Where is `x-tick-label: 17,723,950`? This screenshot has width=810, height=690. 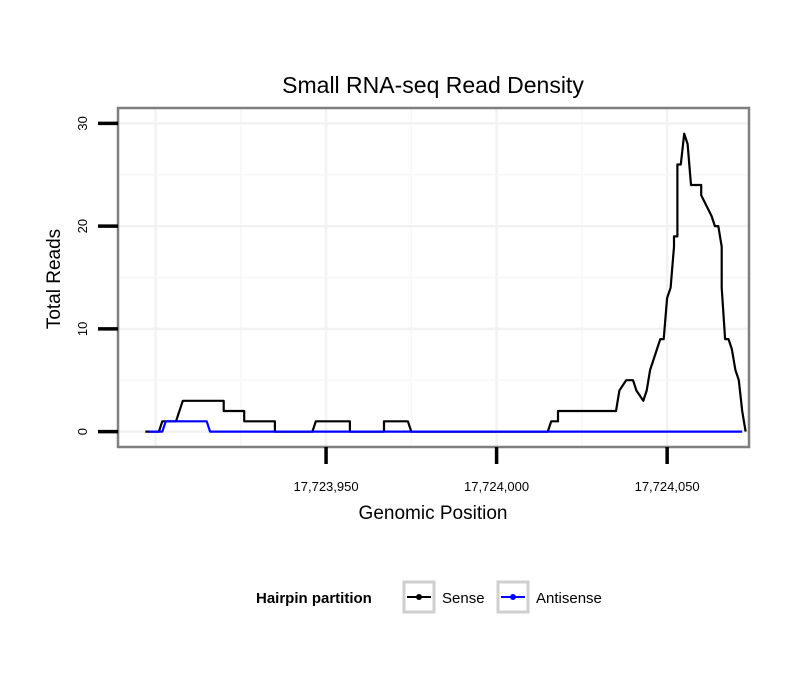 x-tick-label: 17,723,950 is located at coordinates (326, 486).